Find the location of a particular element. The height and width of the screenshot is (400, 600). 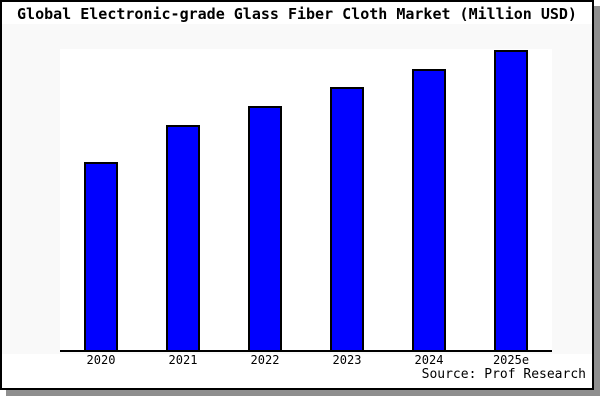

bar-2025e is located at coordinates (511, 200).